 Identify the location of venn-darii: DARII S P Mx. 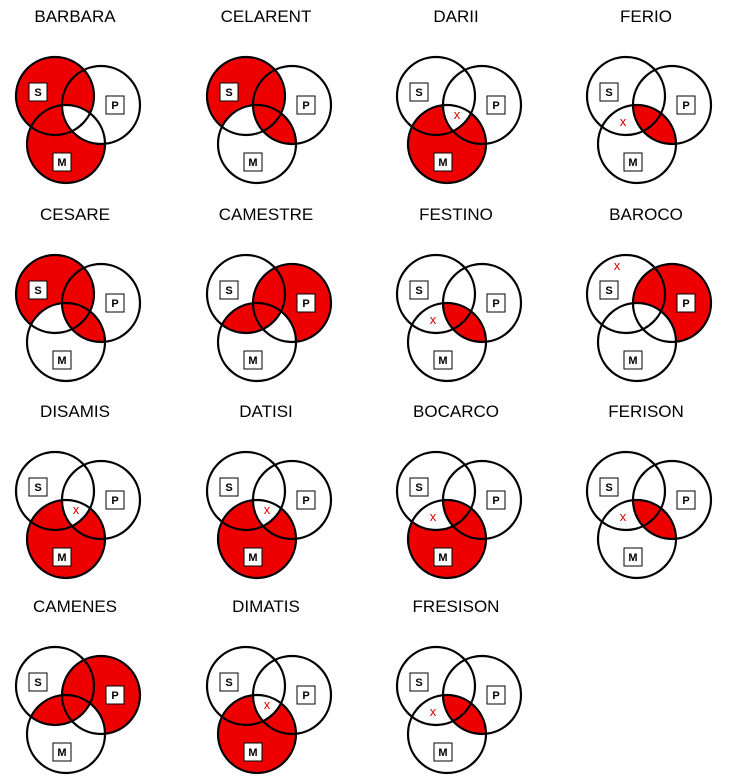
(459, 96).